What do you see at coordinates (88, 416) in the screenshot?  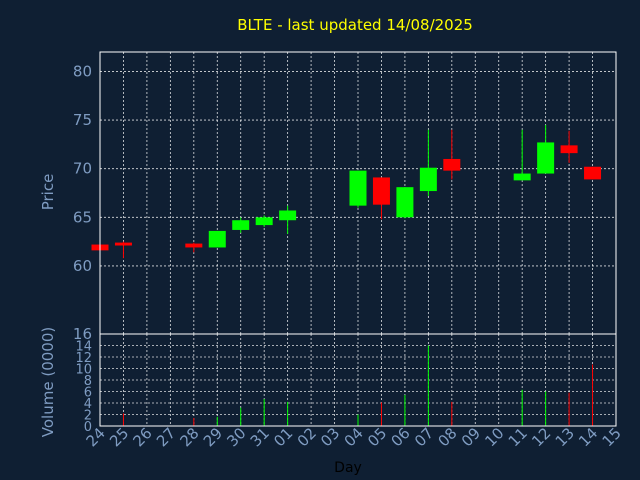 I see `volume-tick-label: 2` at bounding box center [88, 416].